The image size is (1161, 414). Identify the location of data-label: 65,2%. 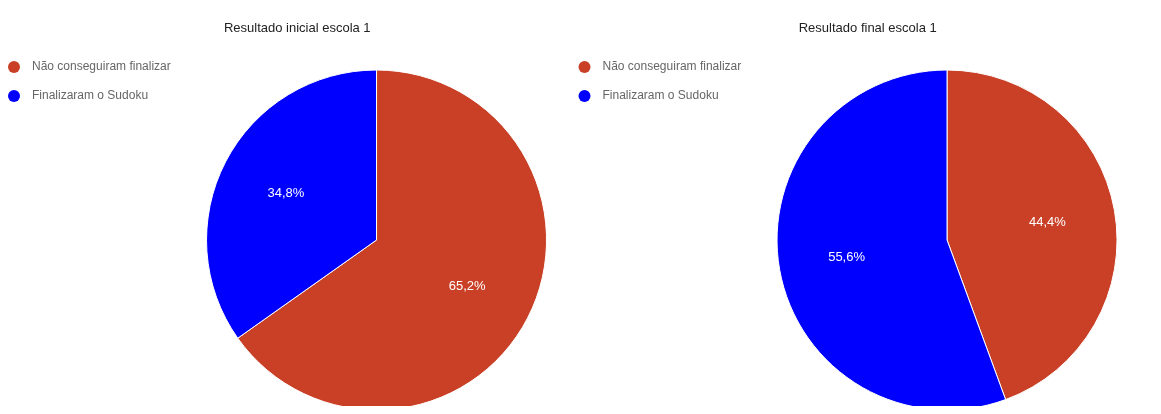
(467, 286).